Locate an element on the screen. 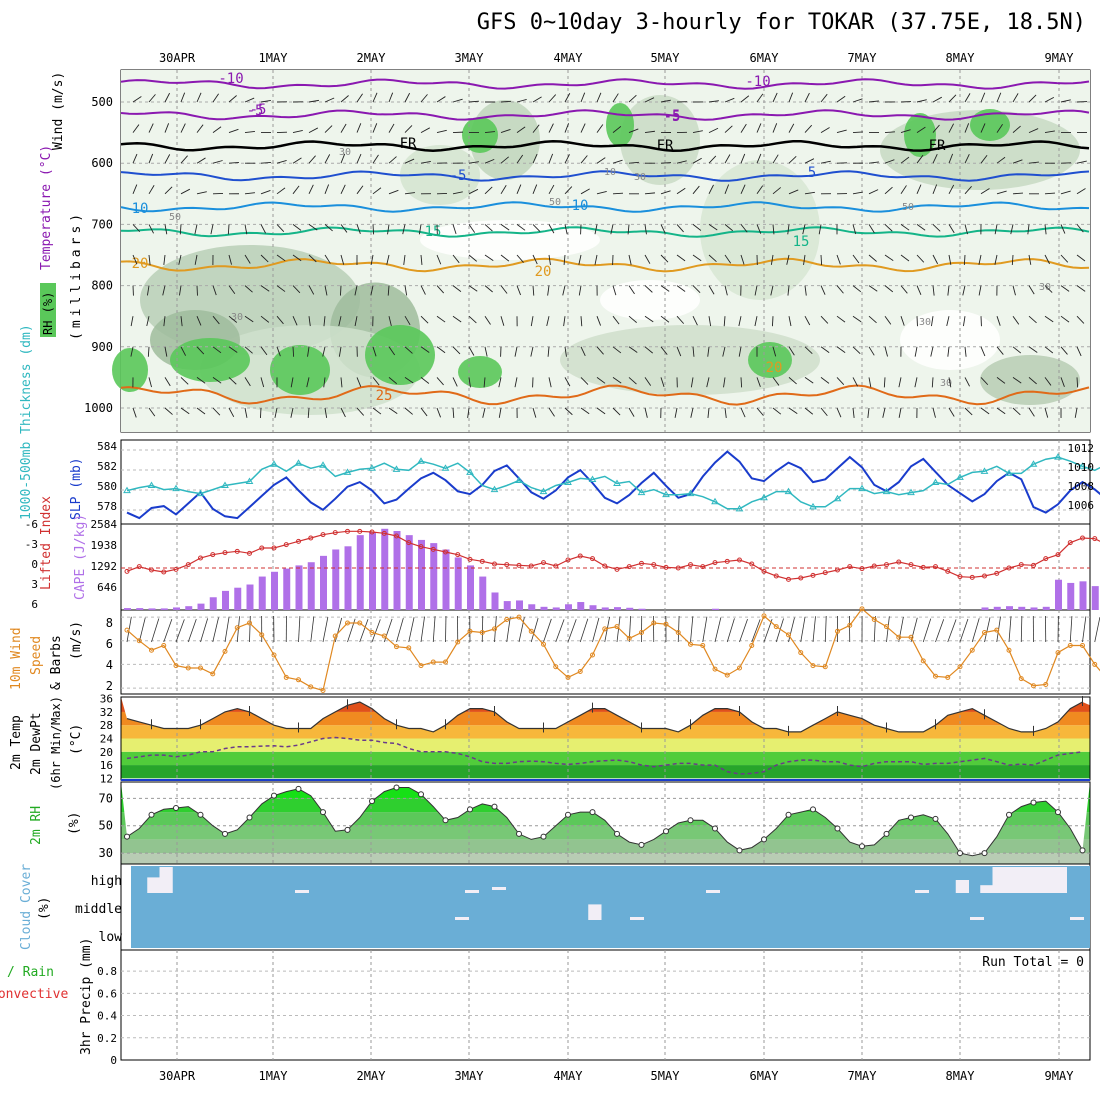  rh-axis-label-2: (%) is located at coordinates (74, 823).